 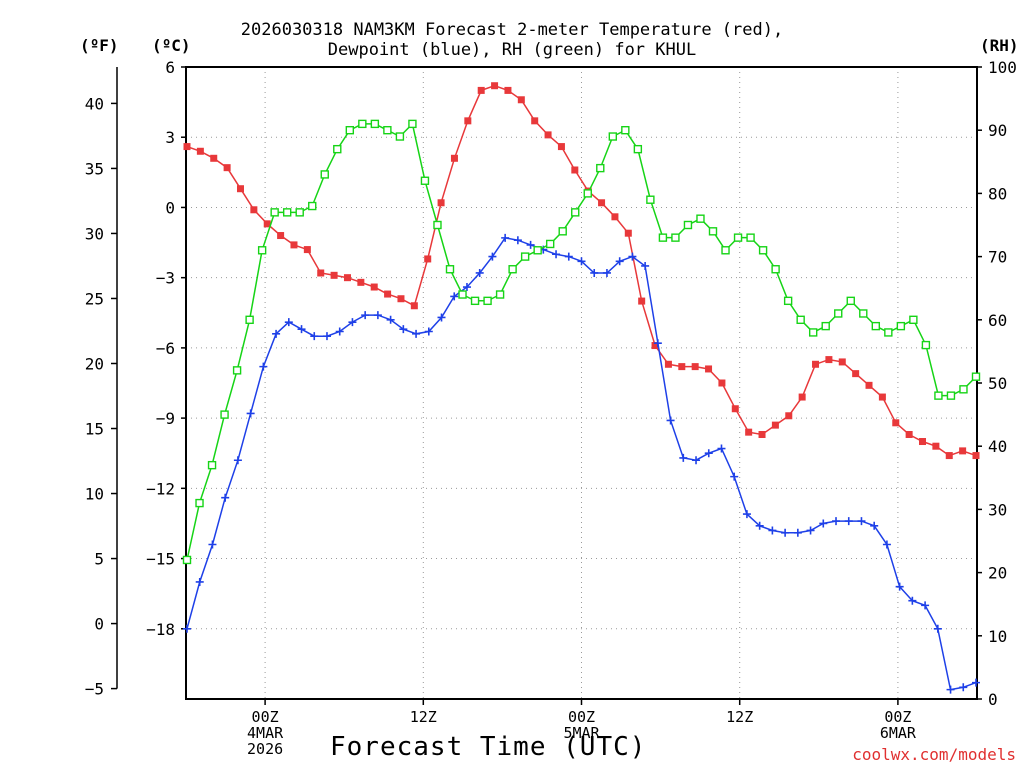 What do you see at coordinates (993, 699) in the screenshot?
I see `rh-tick-label: 0` at bounding box center [993, 699].